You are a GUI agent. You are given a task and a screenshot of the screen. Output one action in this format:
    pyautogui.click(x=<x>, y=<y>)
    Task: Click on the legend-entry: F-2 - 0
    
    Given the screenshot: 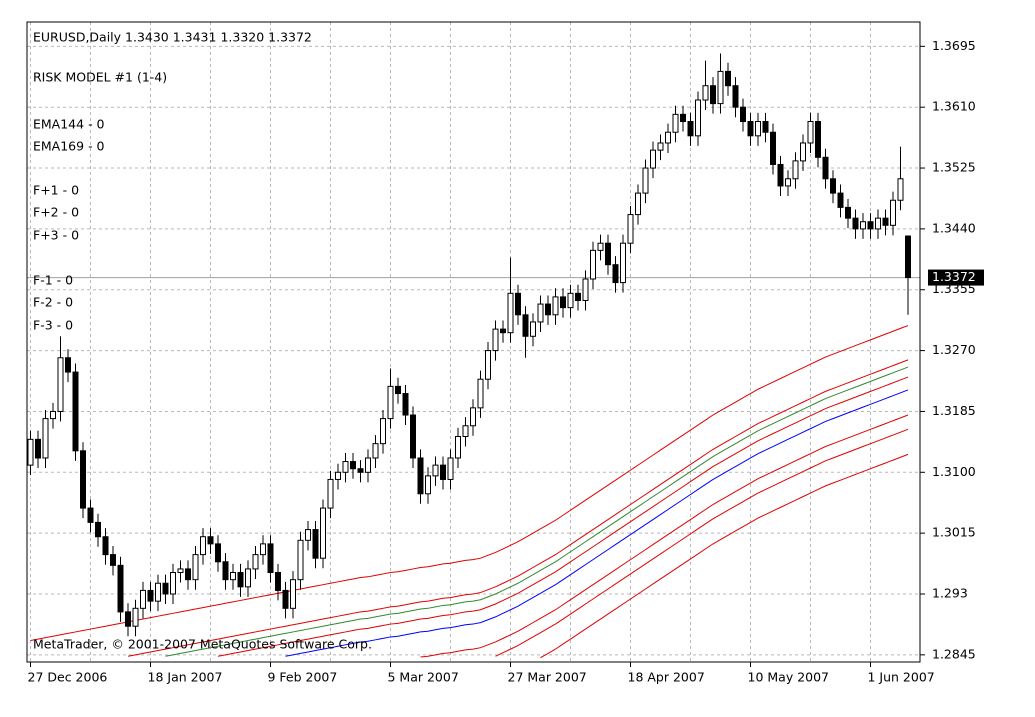 What is the action you would take?
    pyautogui.click(x=53, y=302)
    